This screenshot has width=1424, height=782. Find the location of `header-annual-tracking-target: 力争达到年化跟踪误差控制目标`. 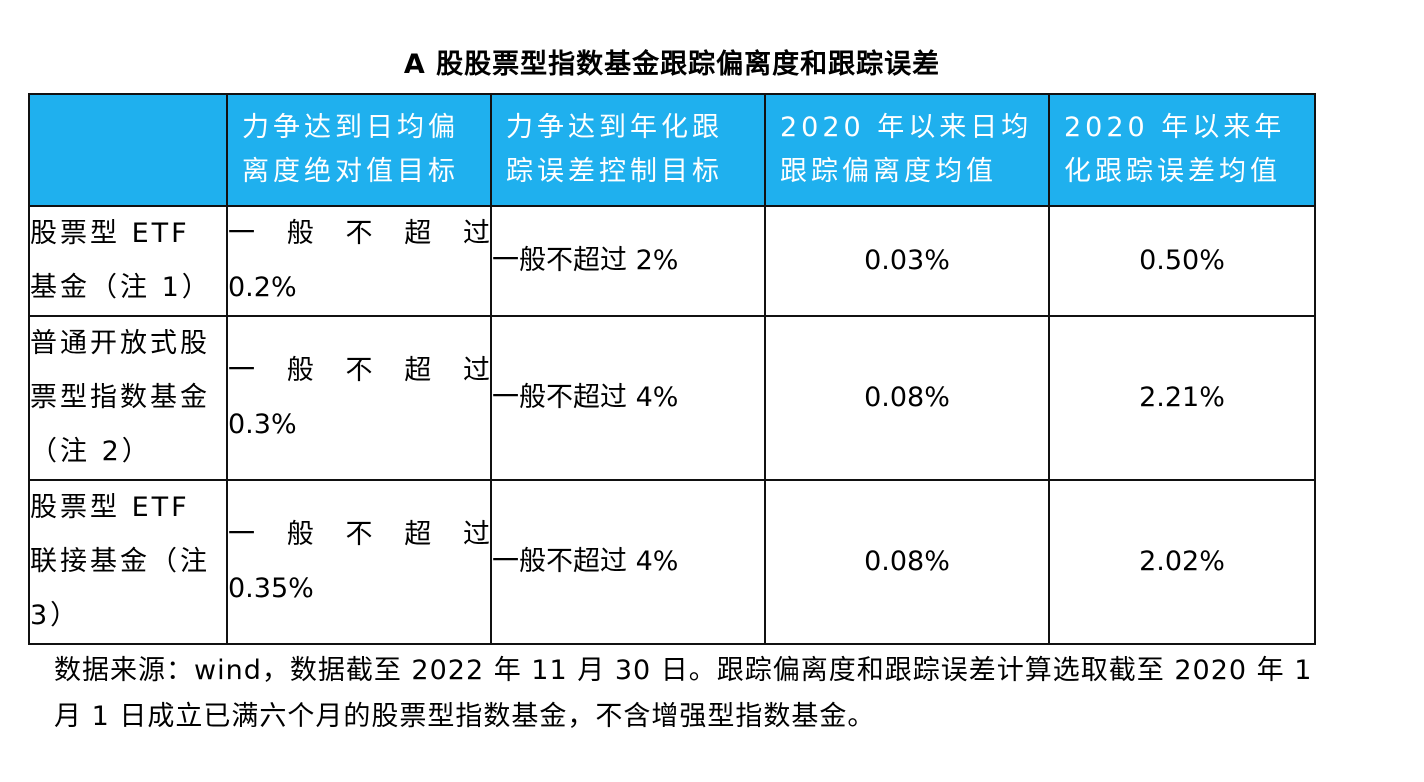

header-annual-tracking-target: 力争达到年化跟踪误差控制目标 is located at coordinates (628, 150).